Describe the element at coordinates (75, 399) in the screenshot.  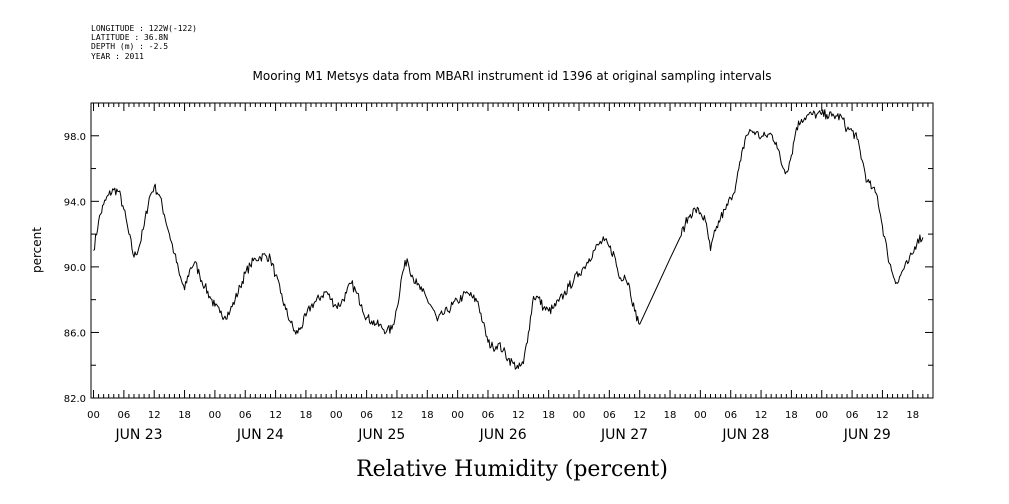
I see `y-tick-label: 82.0` at that location.